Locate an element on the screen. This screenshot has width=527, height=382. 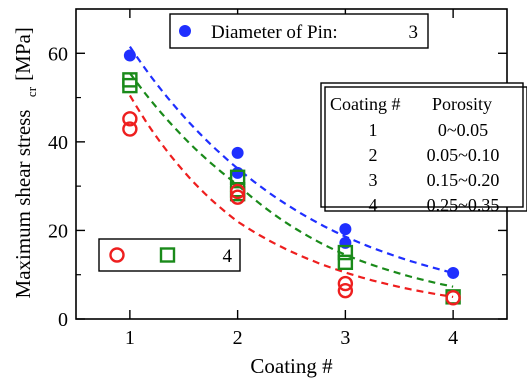
y-axis-title: Maximum shear stress cr [MPa] is located at coordinates (25, 162).